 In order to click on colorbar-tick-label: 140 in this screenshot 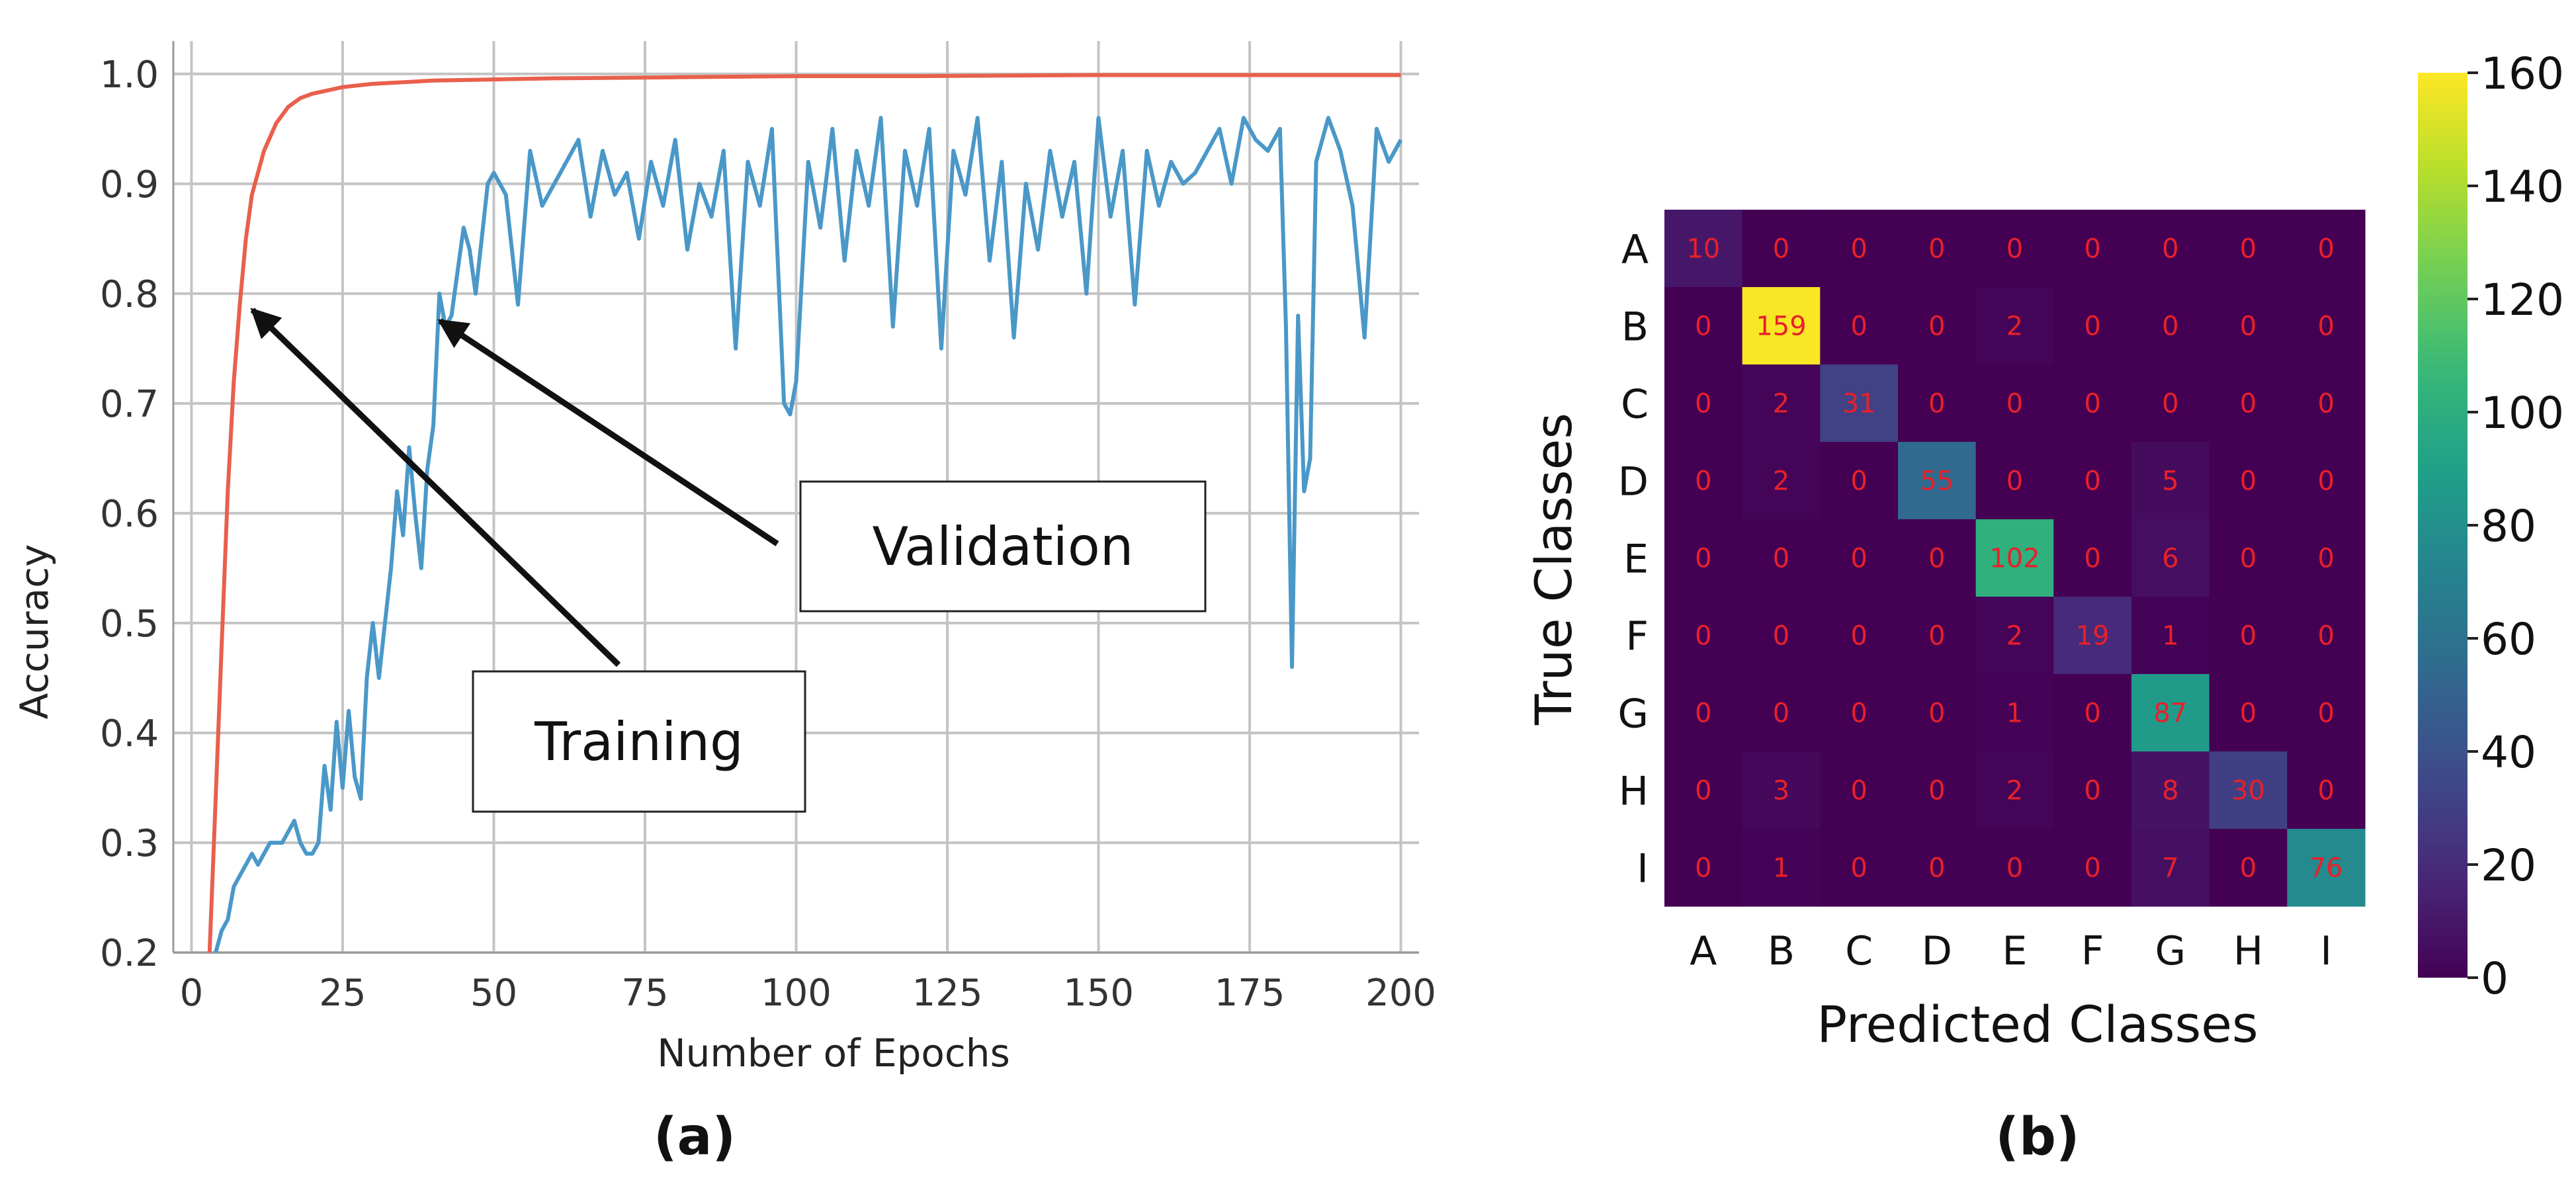, I will do `click(2522, 186)`.